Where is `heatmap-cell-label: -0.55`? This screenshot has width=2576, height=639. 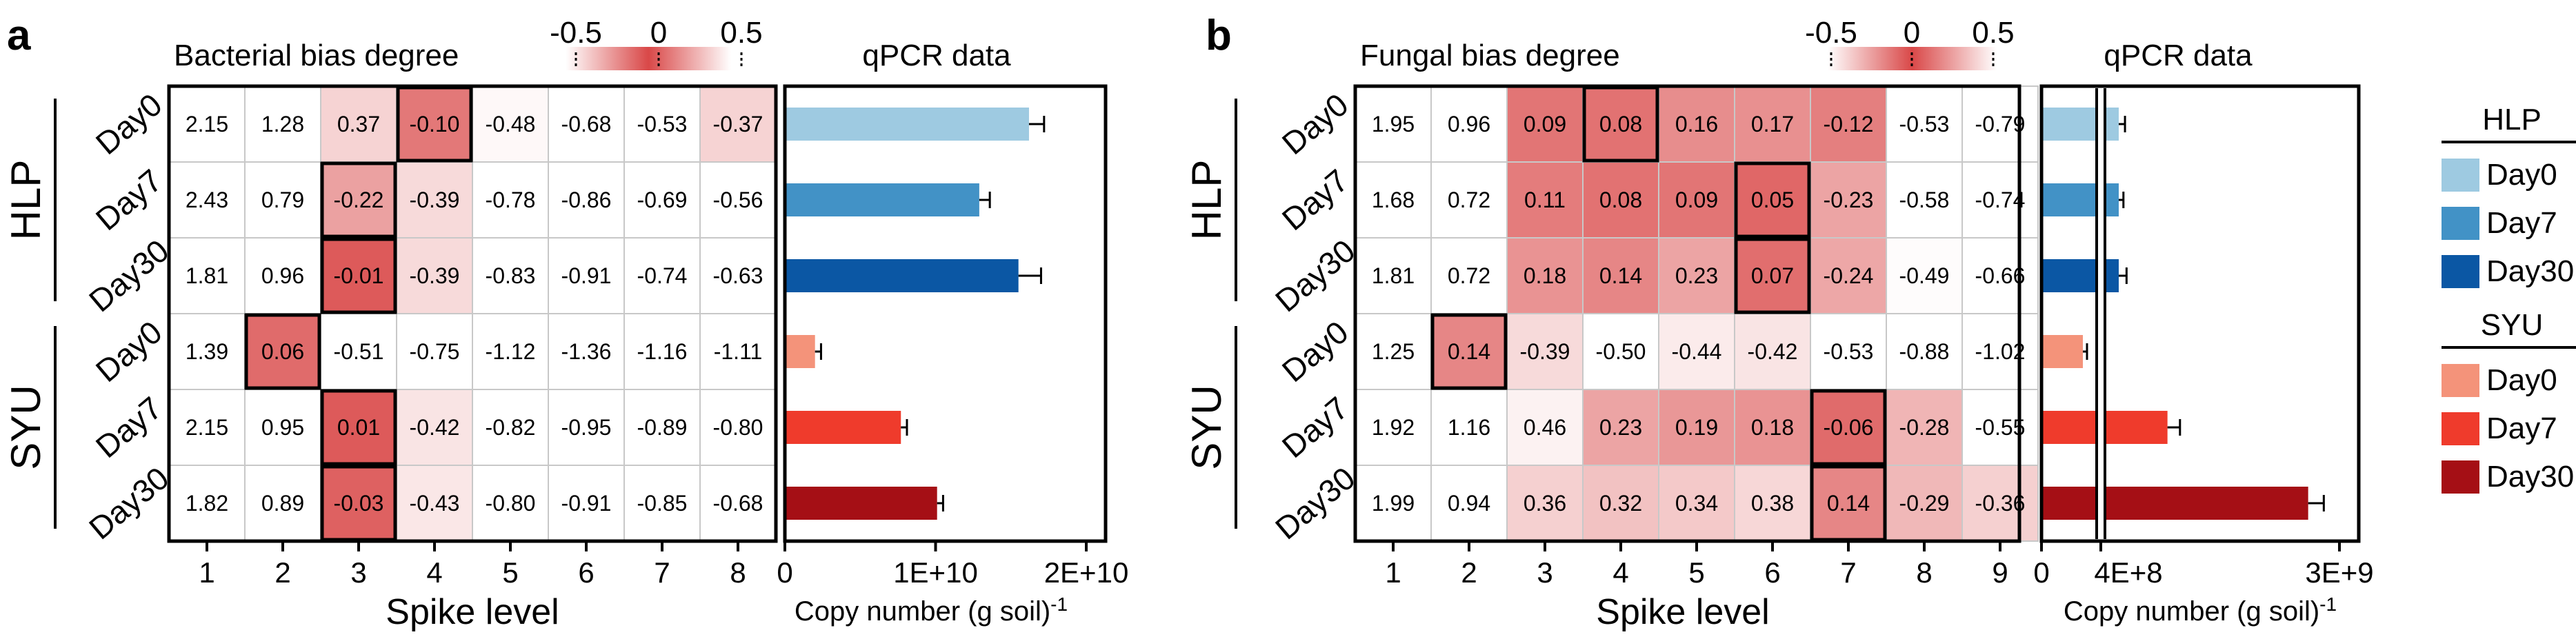
heatmap-cell-label: -0.55 is located at coordinates (2000, 427).